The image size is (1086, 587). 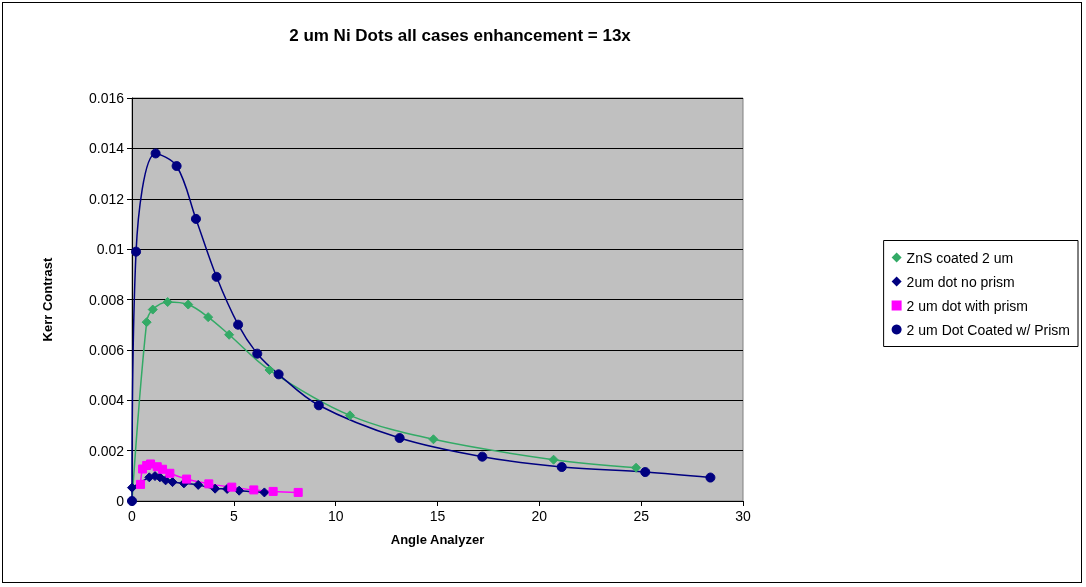 I want to click on y-axis-title: Kerr Contrast, so click(x=47, y=299).